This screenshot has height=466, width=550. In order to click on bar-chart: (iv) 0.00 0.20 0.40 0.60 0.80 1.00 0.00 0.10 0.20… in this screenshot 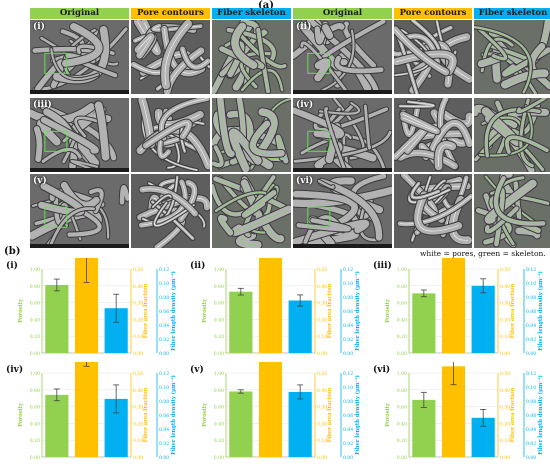, I will do `click(91, 382)`.